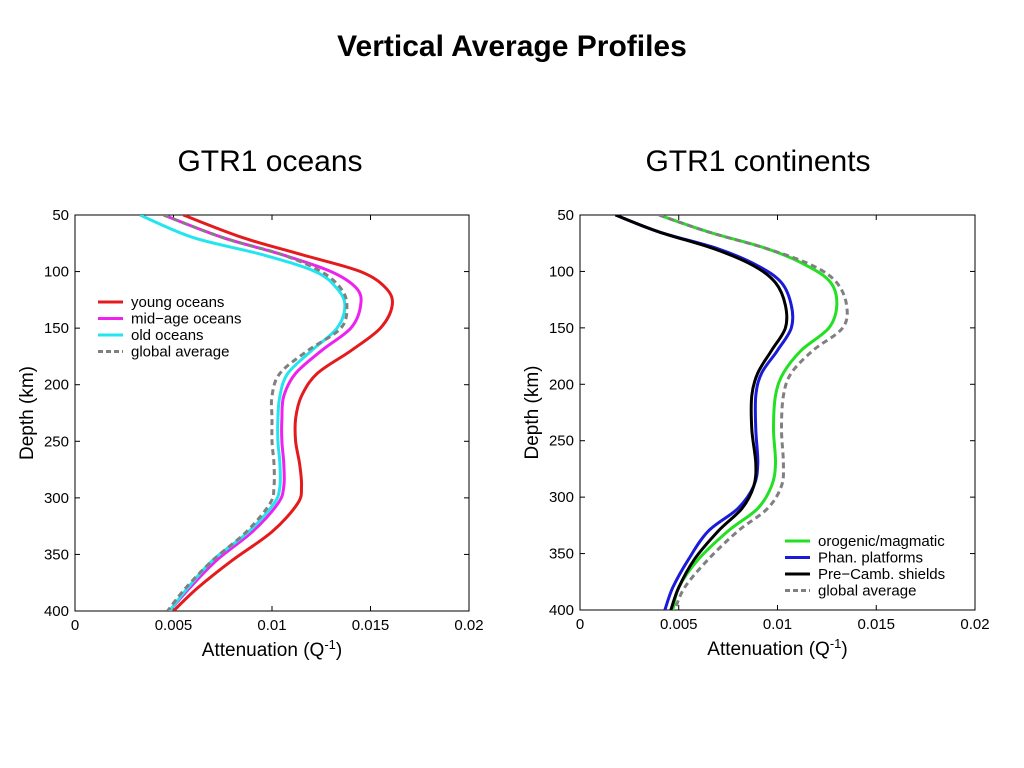 The height and width of the screenshot is (768, 1024). I want to click on legend-label-continents-0: orogenic/magmatic, so click(881, 541).